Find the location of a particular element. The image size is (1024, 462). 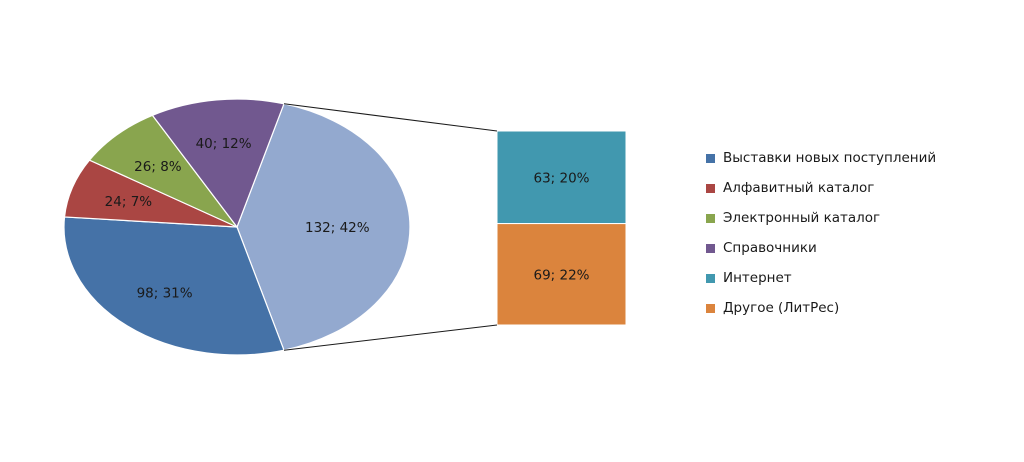

legend-label: Электронный каталог is located at coordinates (802, 218).